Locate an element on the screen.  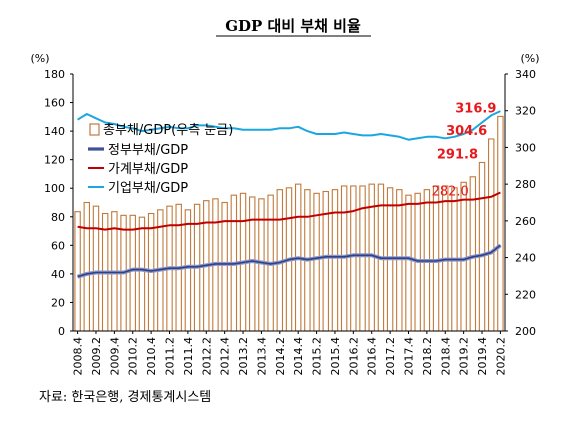
data-label: 282.0 is located at coordinates (450, 192).